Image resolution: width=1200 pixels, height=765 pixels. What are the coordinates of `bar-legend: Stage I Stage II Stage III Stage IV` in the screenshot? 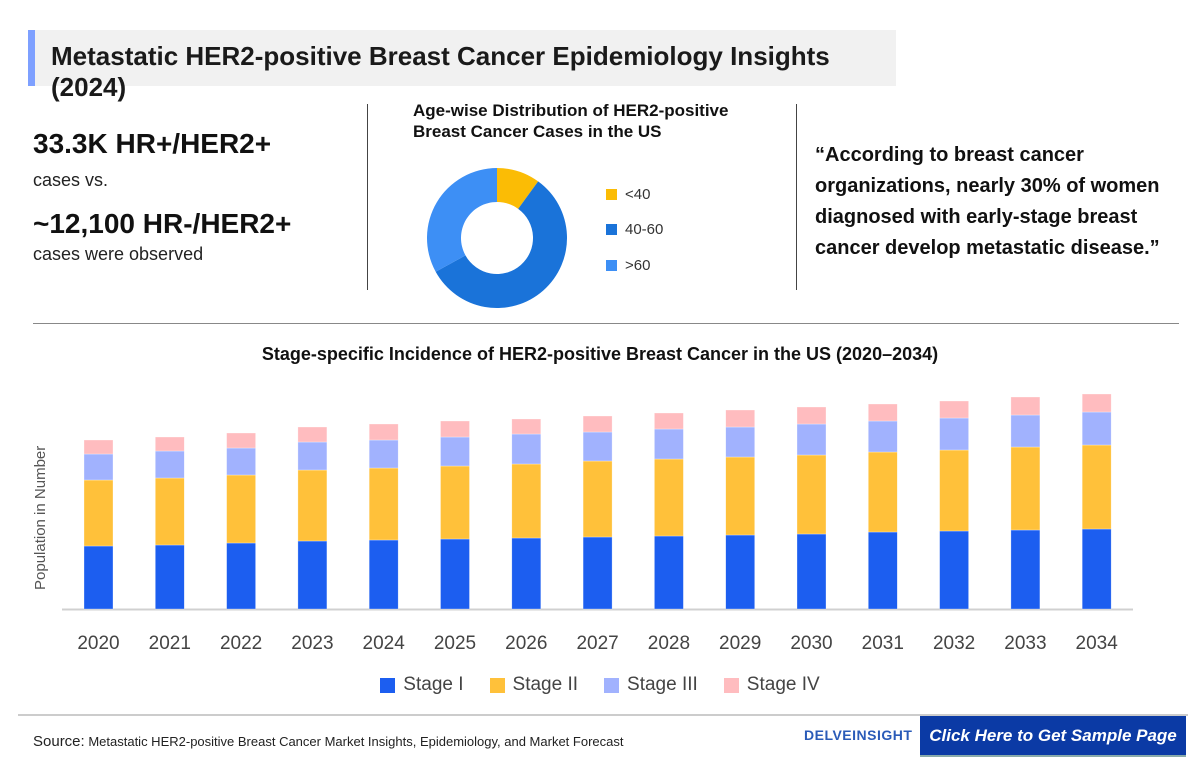 It's located at (600, 685).